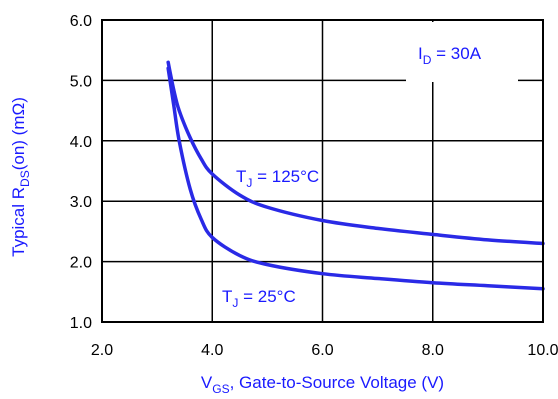  I want to click on x-tick-label: 2.0, so click(102, 350).